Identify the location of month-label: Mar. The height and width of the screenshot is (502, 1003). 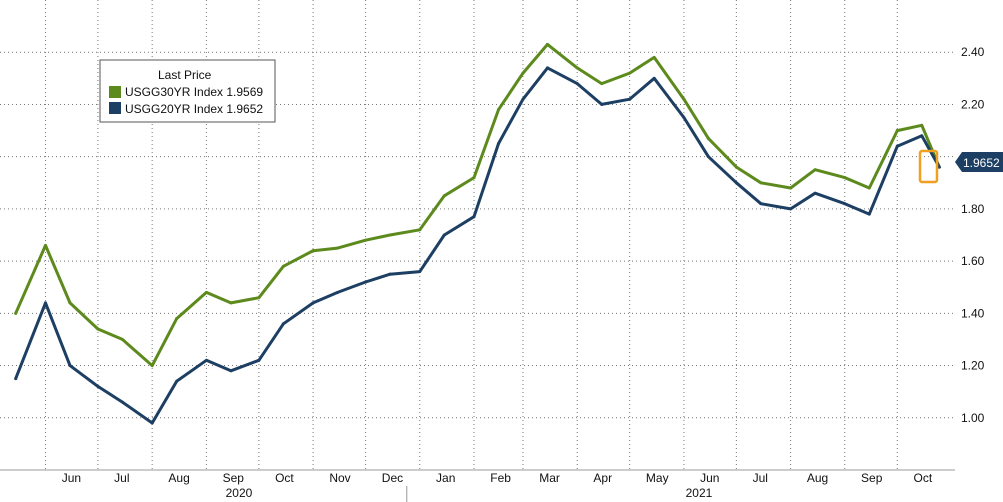
(549, 478).